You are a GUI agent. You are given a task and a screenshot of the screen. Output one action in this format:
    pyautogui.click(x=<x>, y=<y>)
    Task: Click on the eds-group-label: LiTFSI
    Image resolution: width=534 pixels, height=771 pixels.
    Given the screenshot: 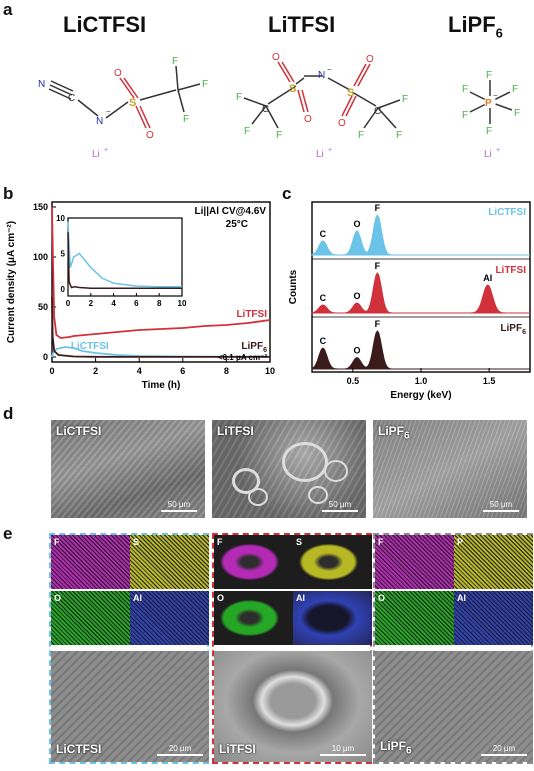 What is the action you would take?
    pyautogui.click(x=237, y=749)
    